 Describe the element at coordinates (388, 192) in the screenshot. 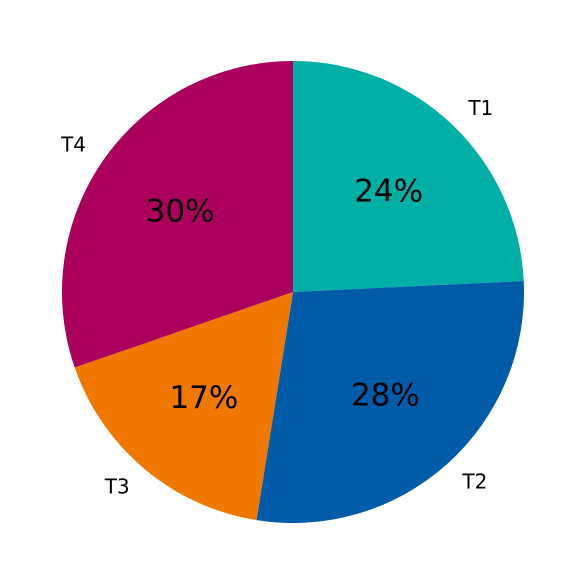

I see `pie-percent-label-t1: 24%` at that location.